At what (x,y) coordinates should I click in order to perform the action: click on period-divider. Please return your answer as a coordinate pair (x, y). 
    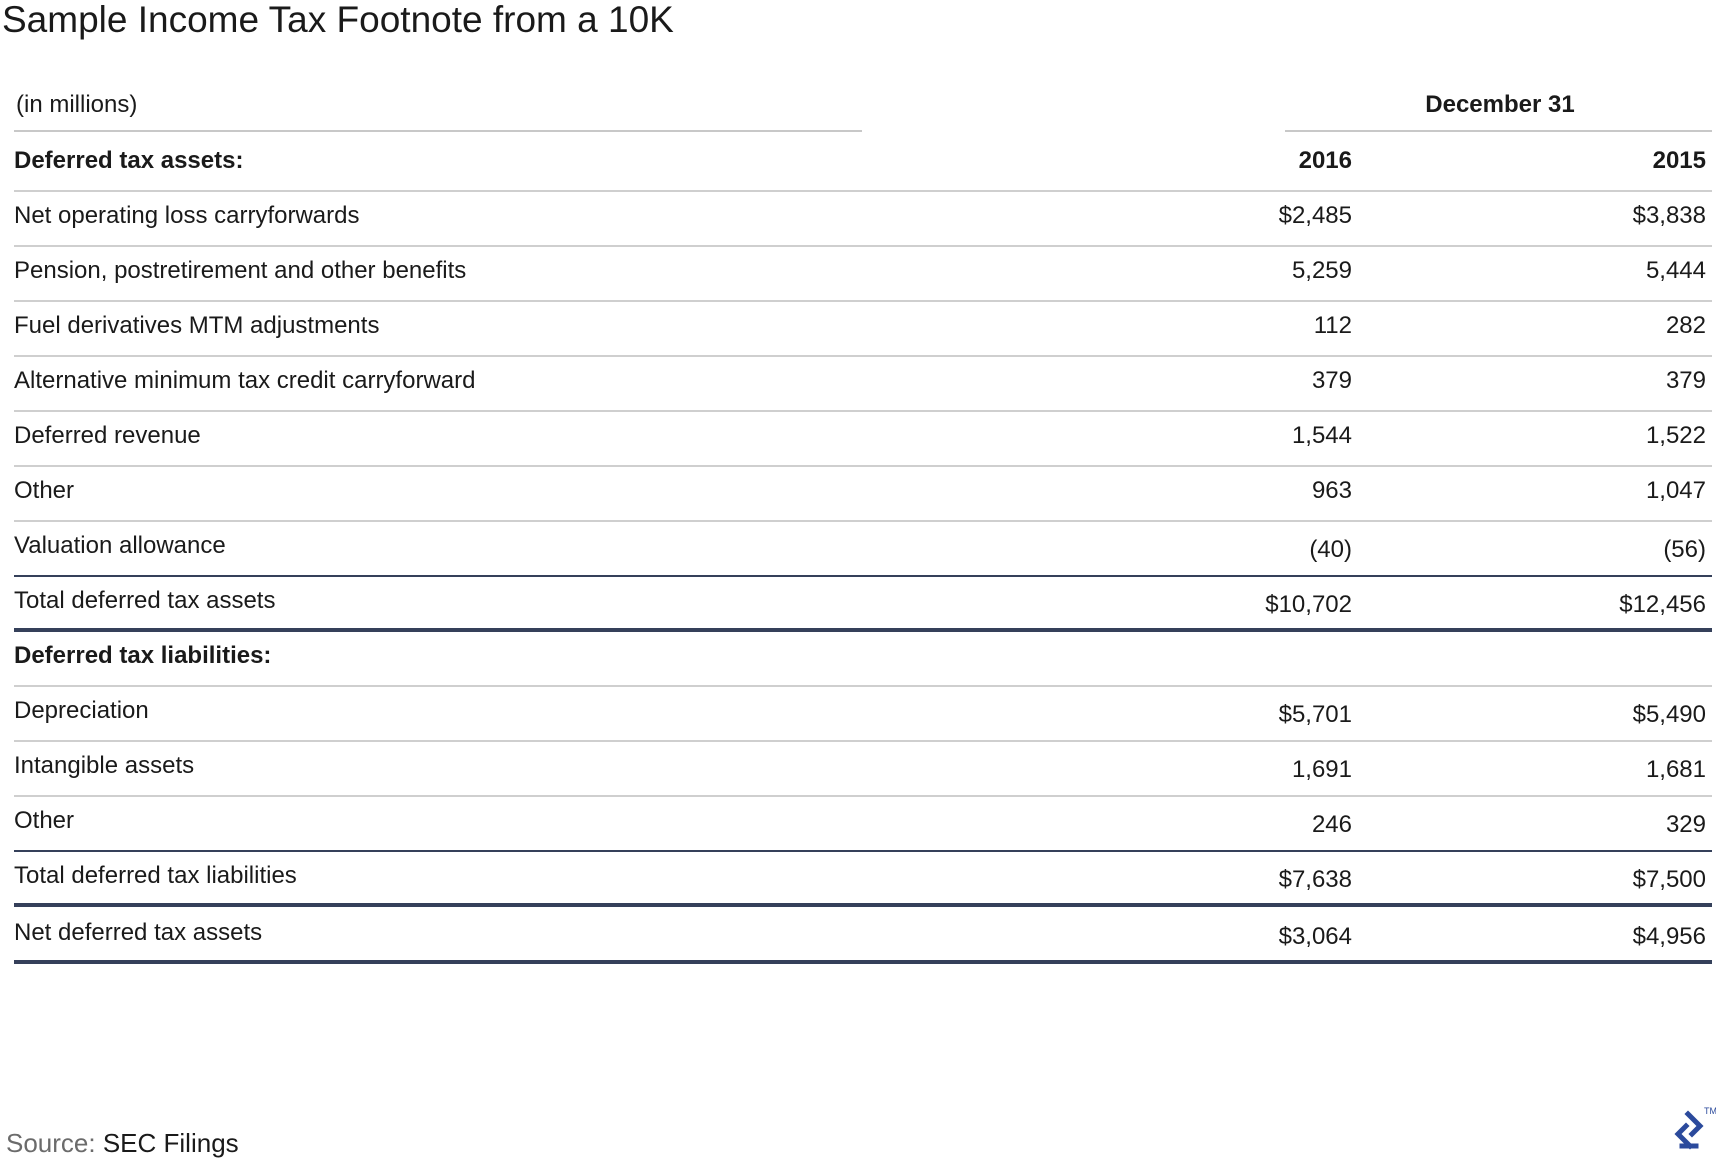
    Looking at the image, I should click on (1498, 131).